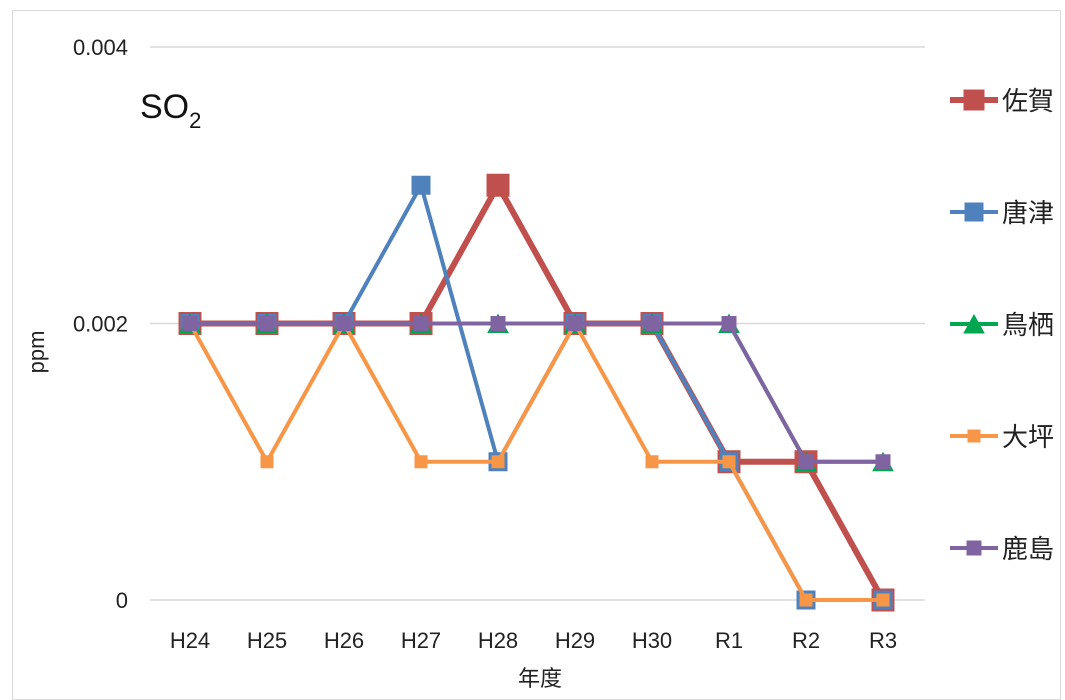 This screenshot has height=700, width=1065. I want to click on y-tick-label: 0, so click(122, 600).